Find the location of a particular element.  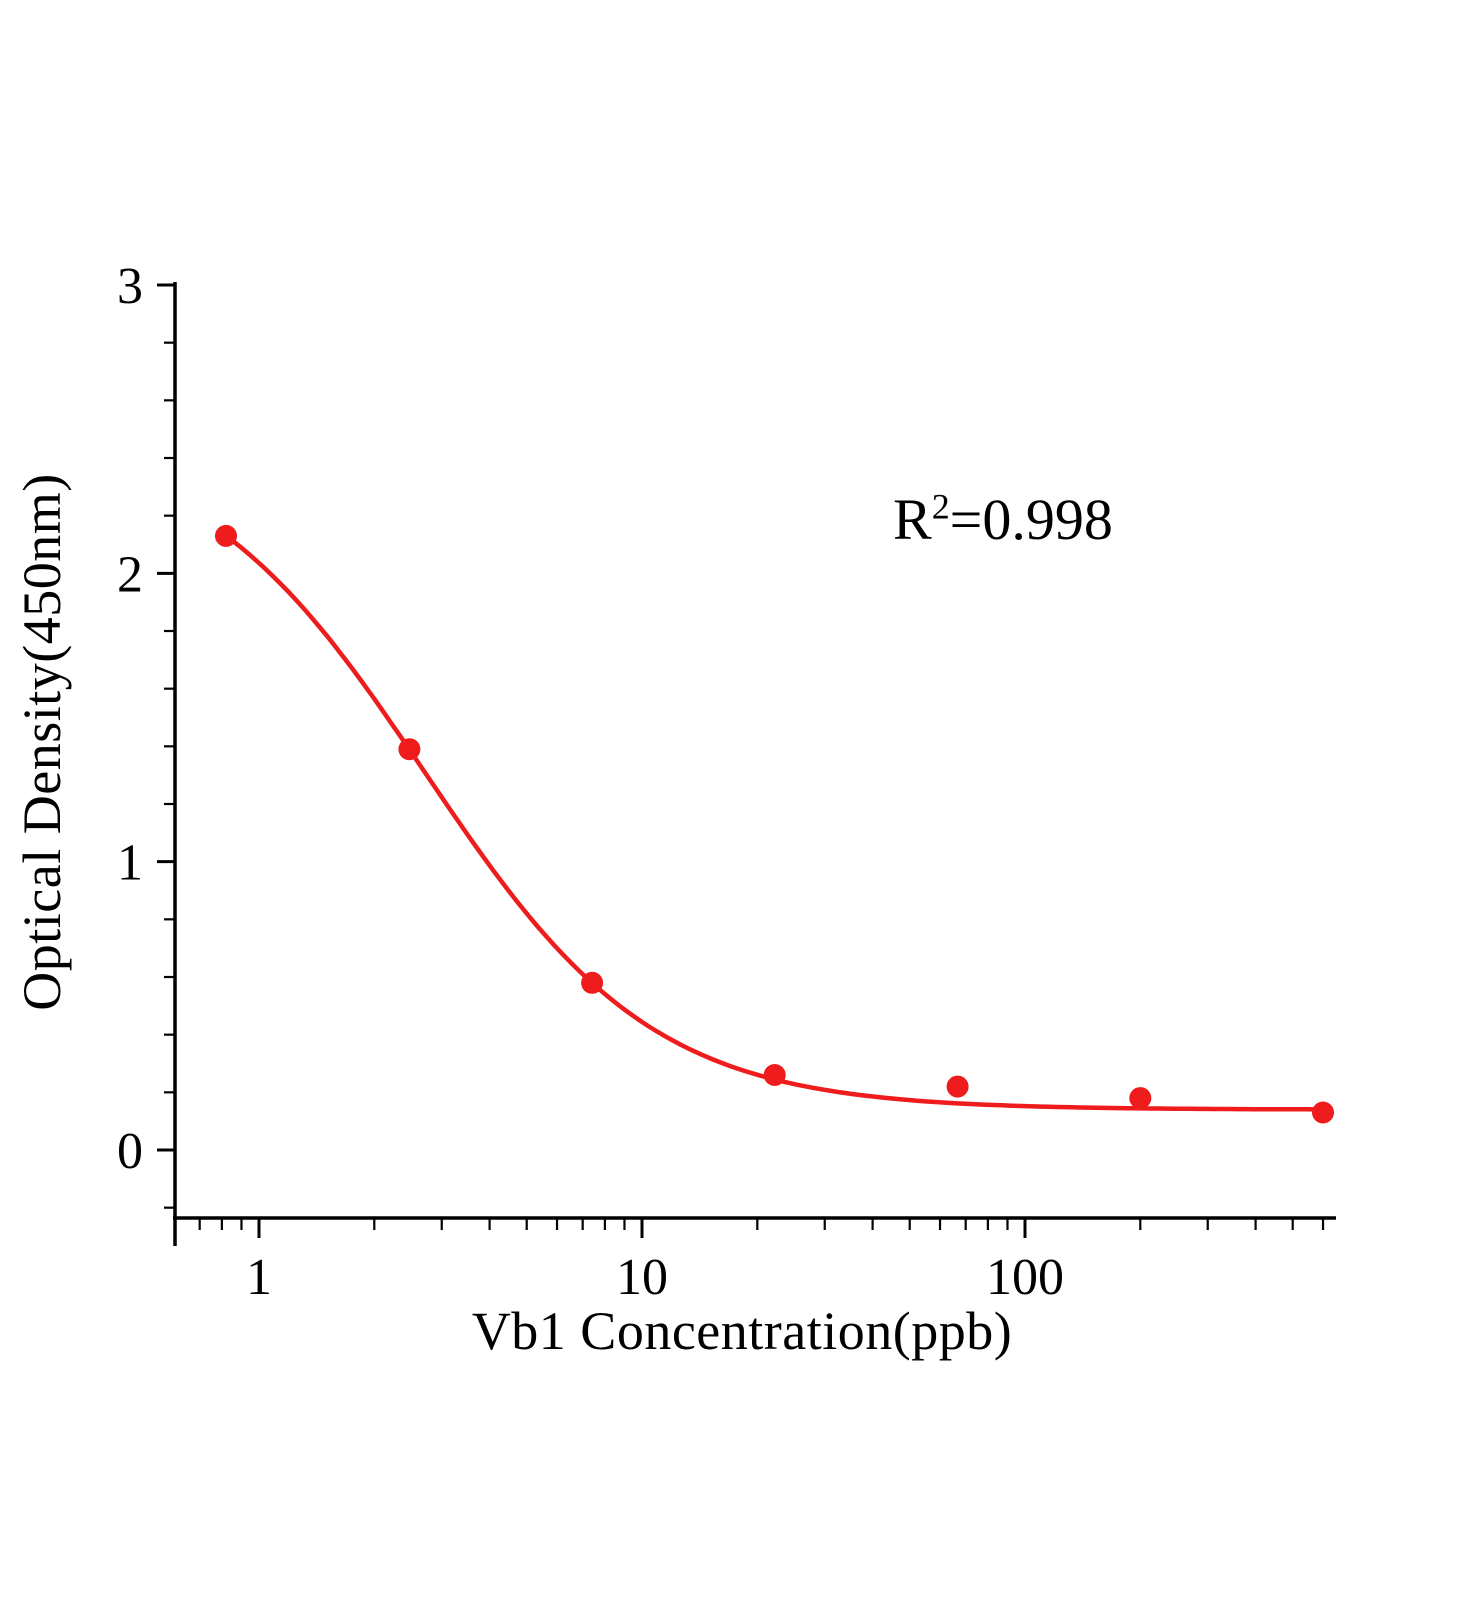

r-squared-rest: =0.998 is located at coordinates (1031, 519).